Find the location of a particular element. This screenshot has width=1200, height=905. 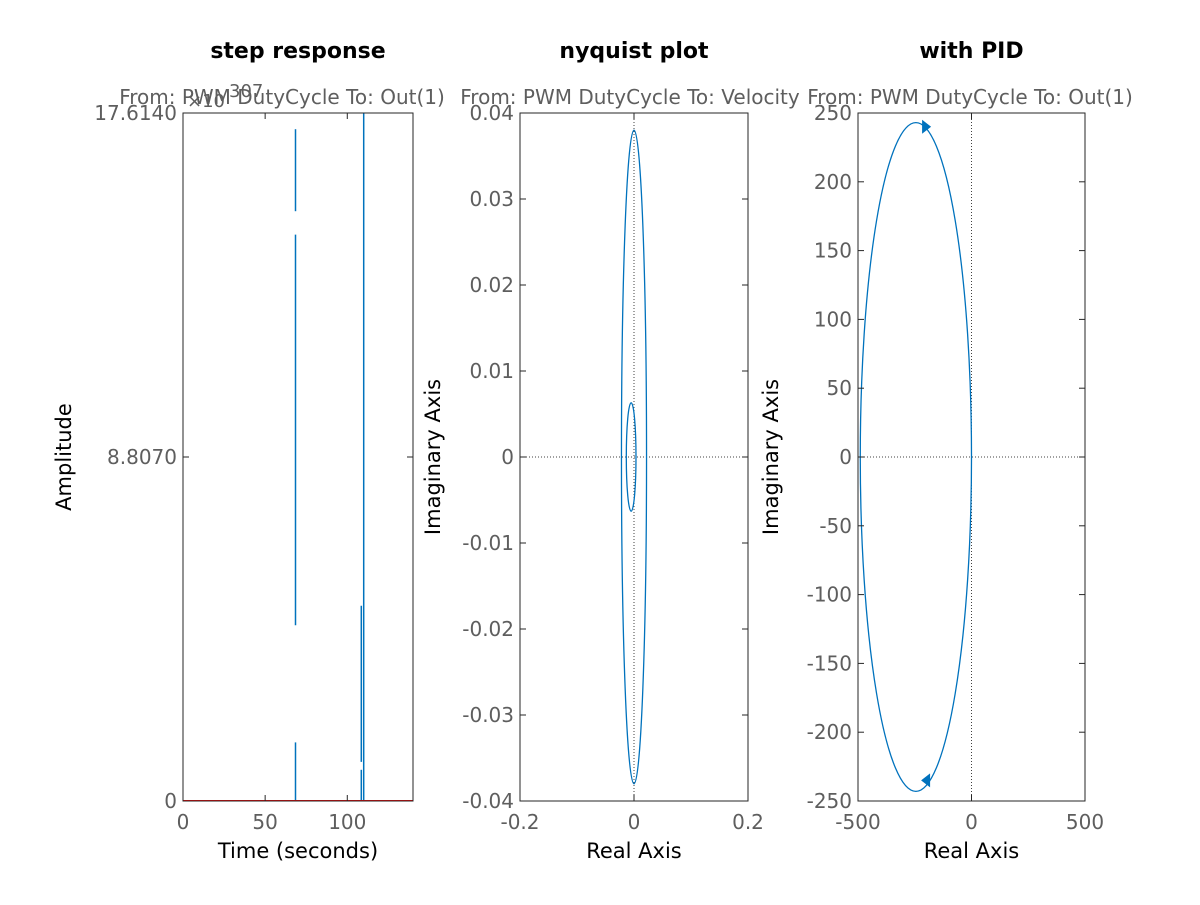

chart-title: nyquist plot is located at coordinates (634, 51).